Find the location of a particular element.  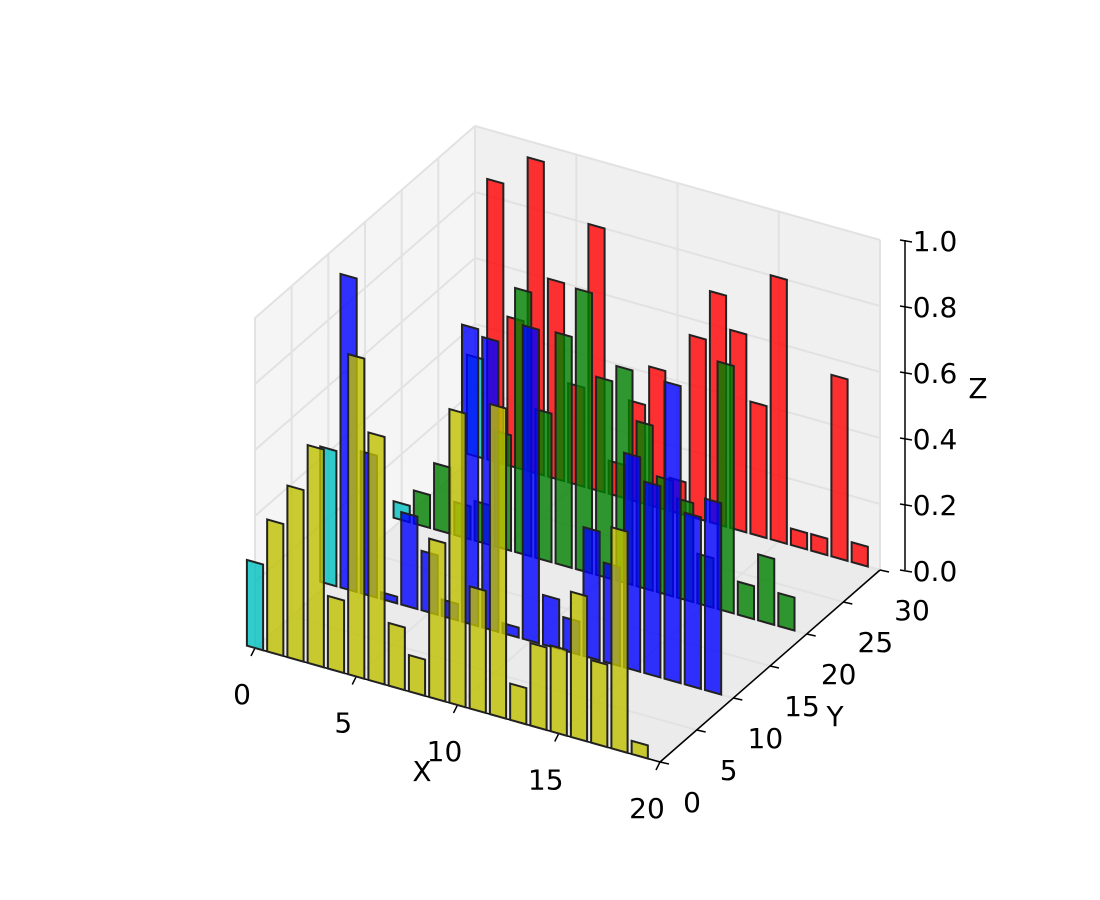

z-tick-label: 0.4 is located at coordinates (935, 439).